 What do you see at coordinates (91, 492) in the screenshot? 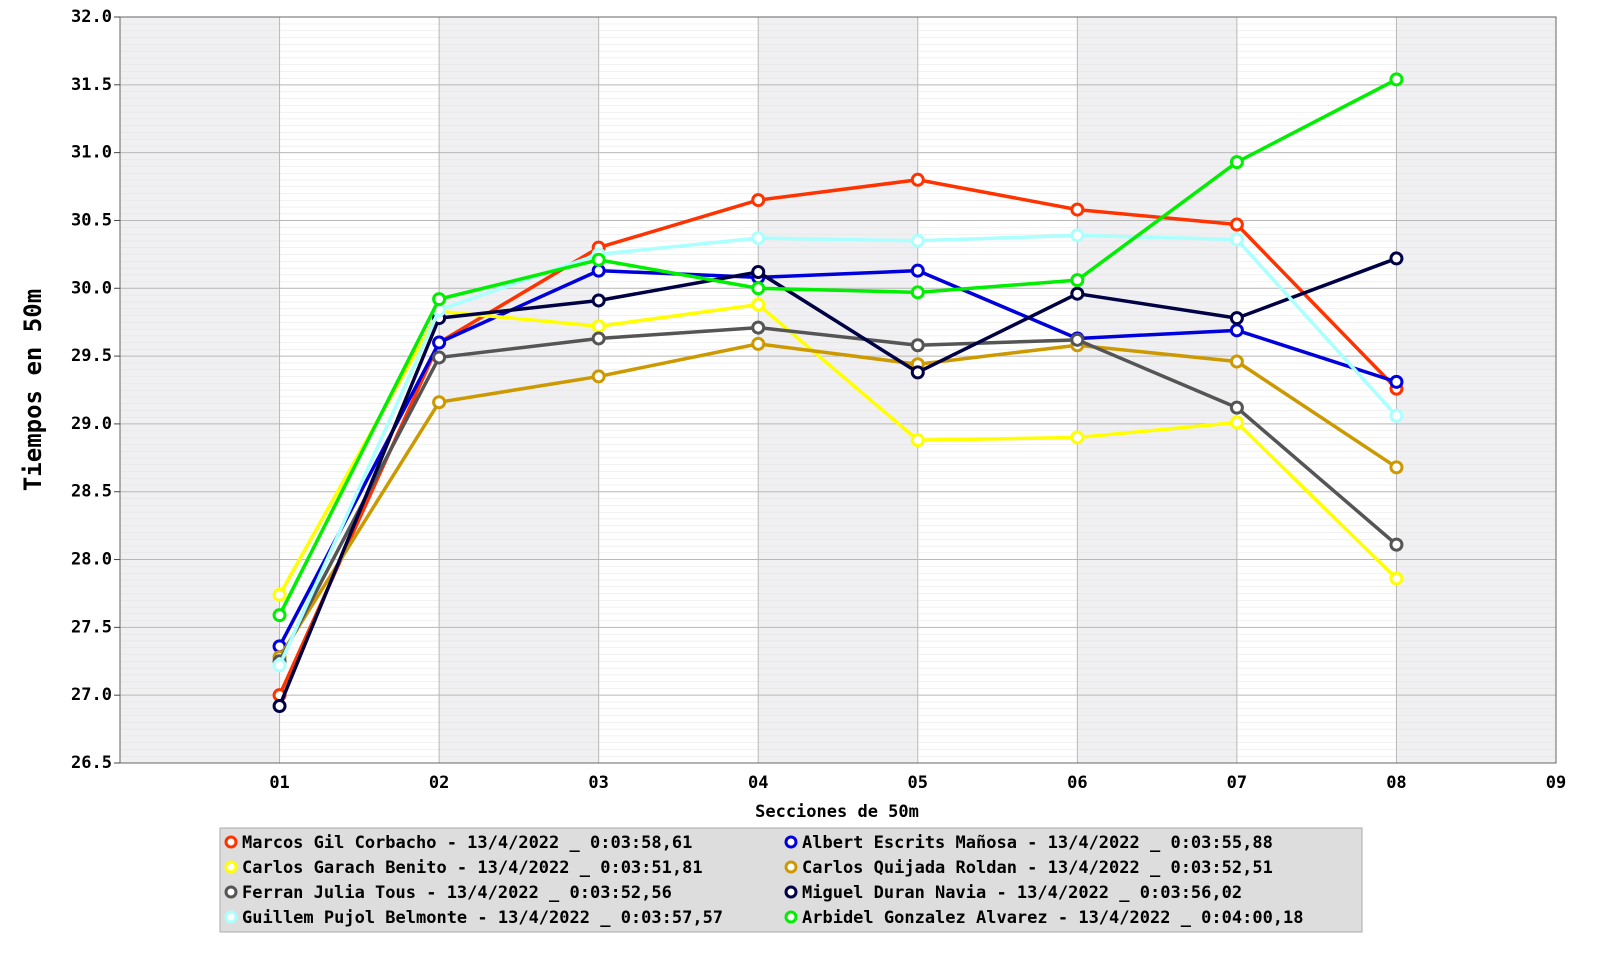
I see `y-tick-label: 28.5` at bounding box center [91, 492].